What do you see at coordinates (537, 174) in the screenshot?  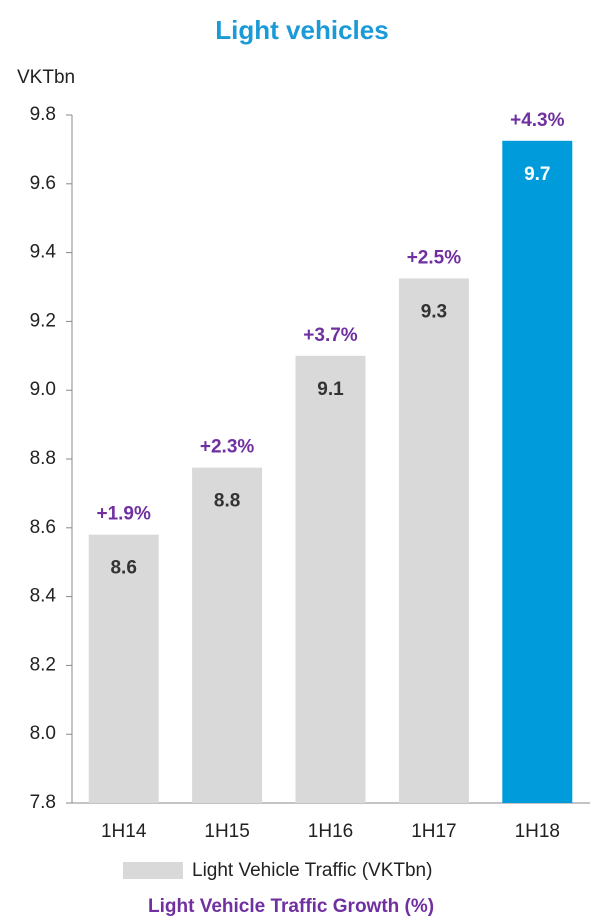 I see `value-label: 9.7` at bounding box center [537, 174].